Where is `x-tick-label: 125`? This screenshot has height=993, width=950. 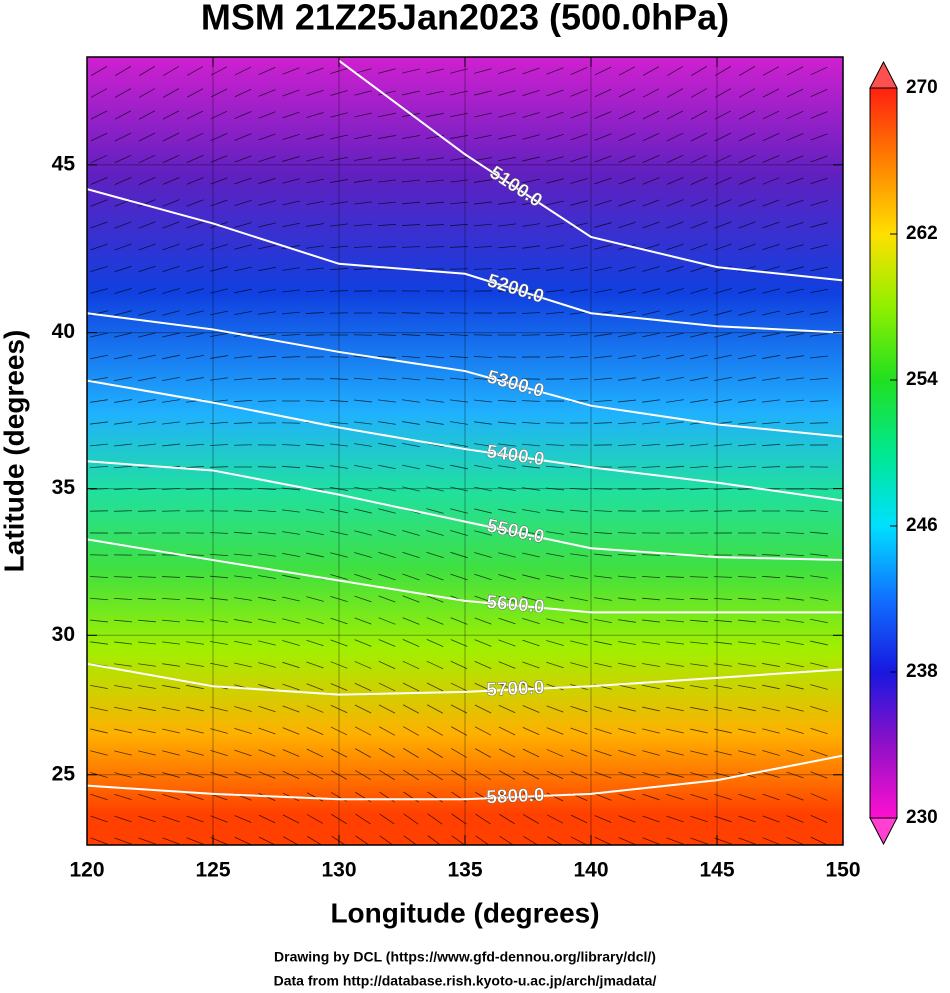
x-tick-label: 125 is located at coordinates (212, 870).